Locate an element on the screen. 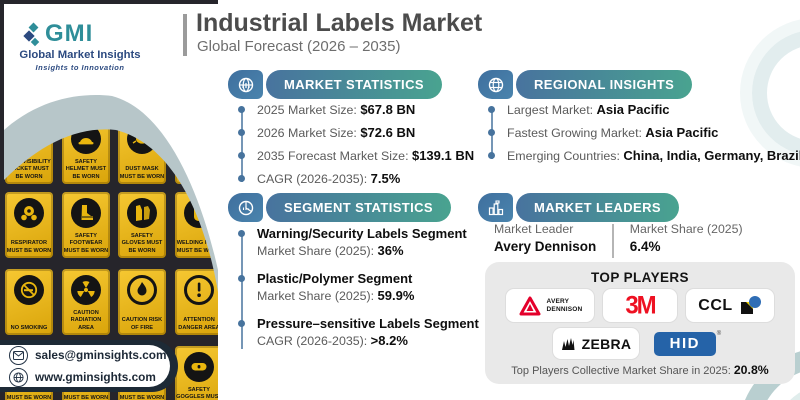 Image resolution: width=800 pixels, height=400 pixels. share-value: 6.4% is located at coordinates (645, 246).